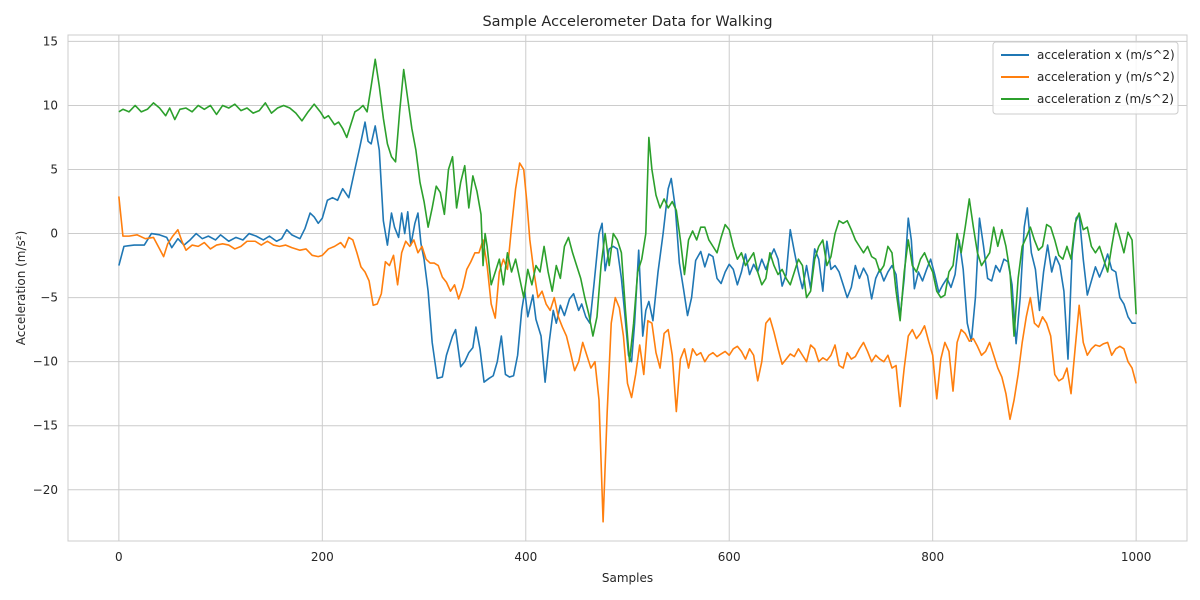 The image size is (1200, 600). I want to click on y-tick-label: 10, so click(50, 105).